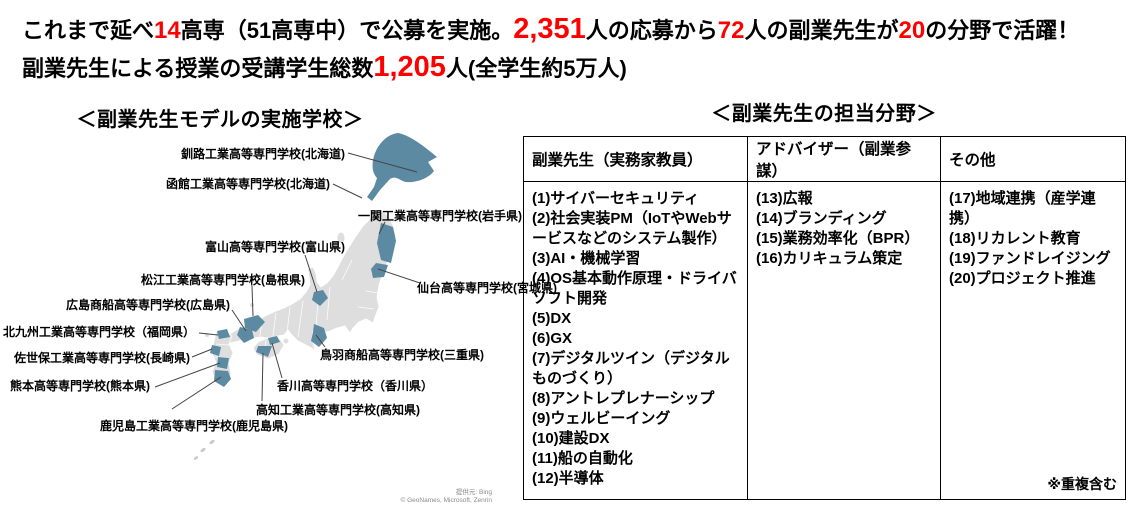 The width and height of the screenshot is (1140, 523). What do you see at coordinates (582, 458) in the screenshot?
I see `field-item: (11)船の自動化` at bounding box center [582, 458].